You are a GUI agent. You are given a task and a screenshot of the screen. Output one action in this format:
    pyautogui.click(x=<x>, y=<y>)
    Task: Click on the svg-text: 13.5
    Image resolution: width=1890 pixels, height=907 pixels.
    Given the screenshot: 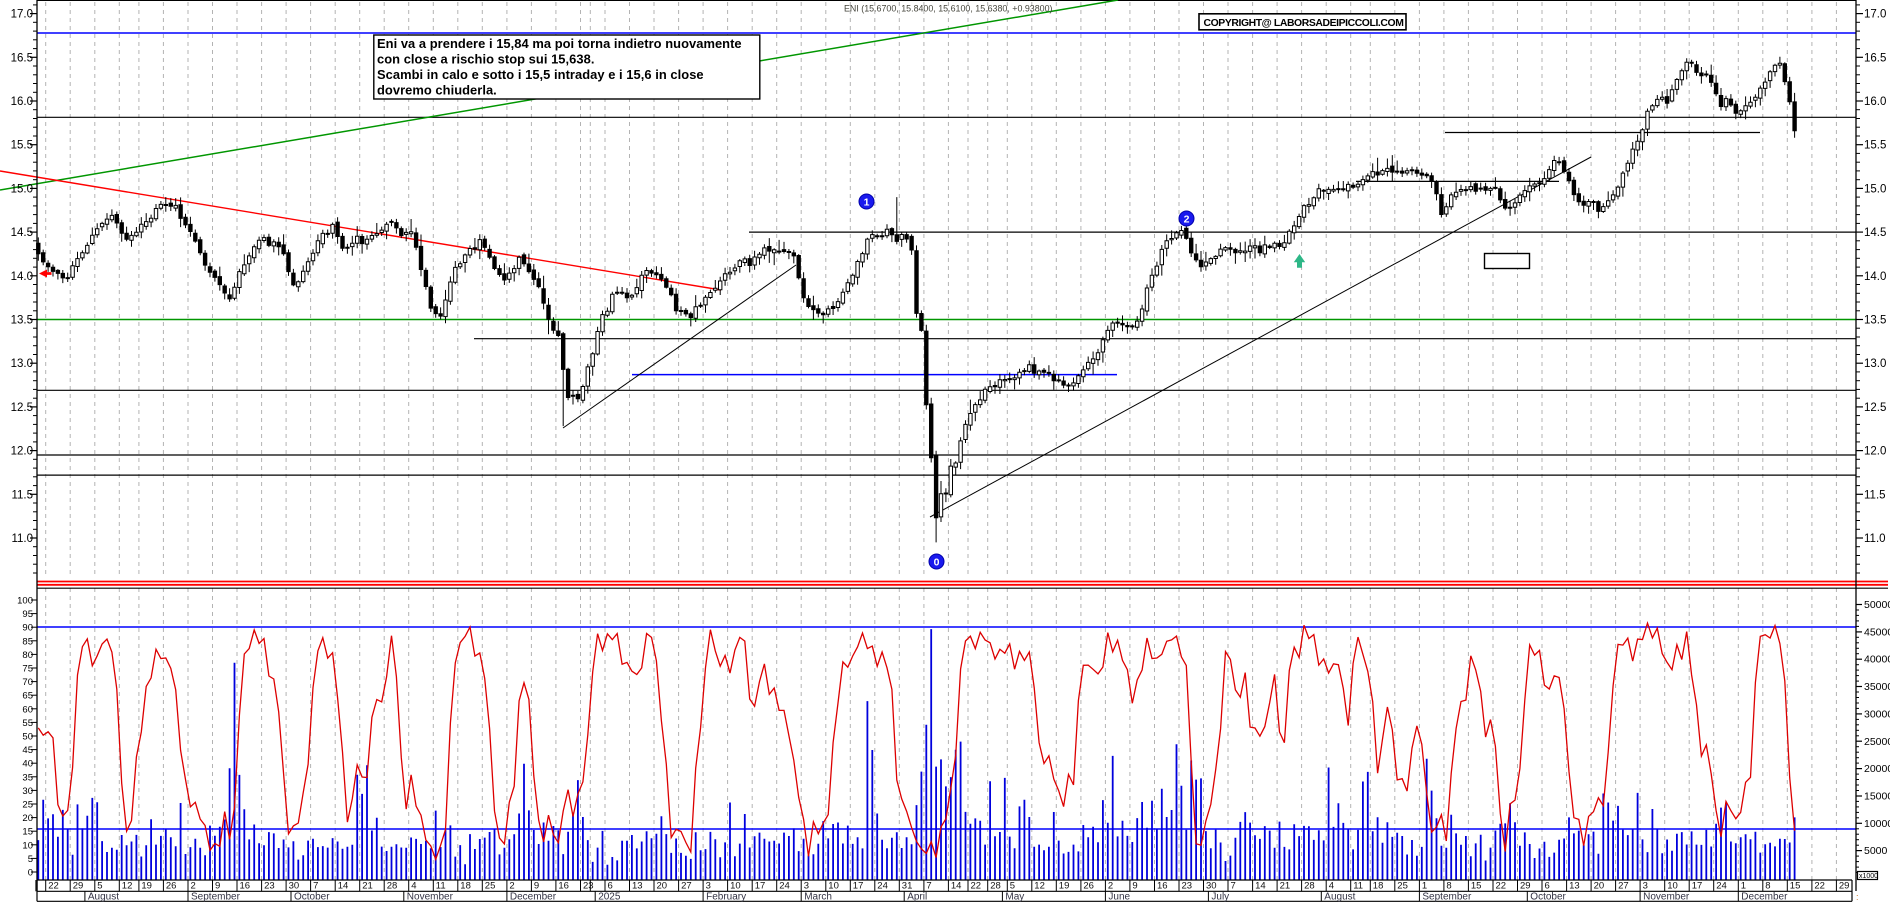 What is the action you would take?
    pyautogui.click(x=22, y=321)
    